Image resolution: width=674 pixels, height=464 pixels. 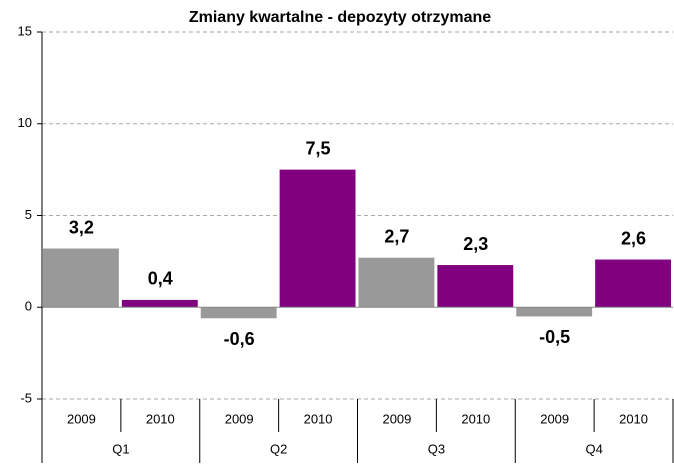 What do you see at coordinates (28, 214) in the screenshot?
I see `y-tick-label: 5` at bounding box center [28, 214].